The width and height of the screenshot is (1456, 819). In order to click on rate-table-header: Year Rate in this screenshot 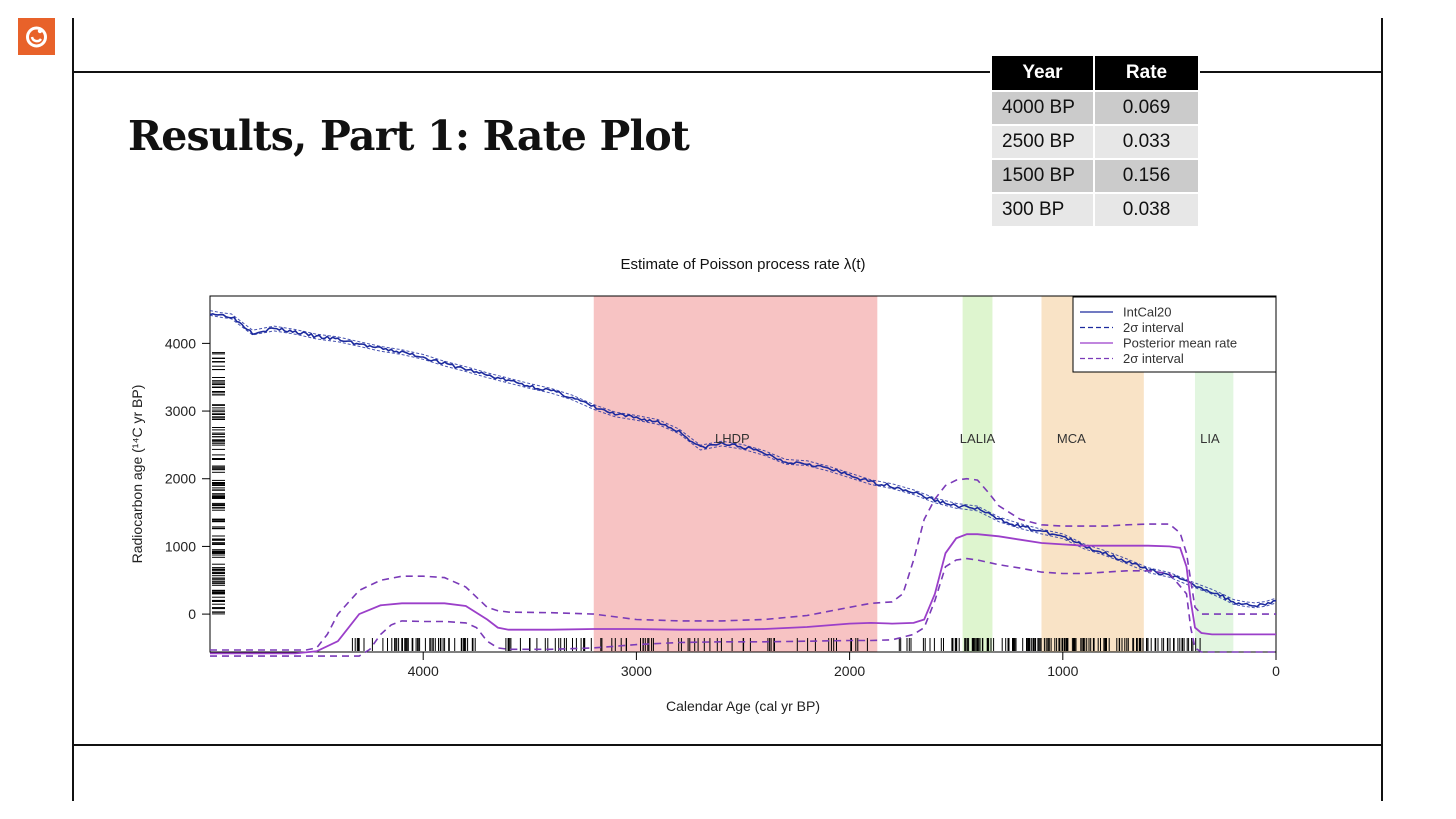, I will do `click(1095, 73)`.